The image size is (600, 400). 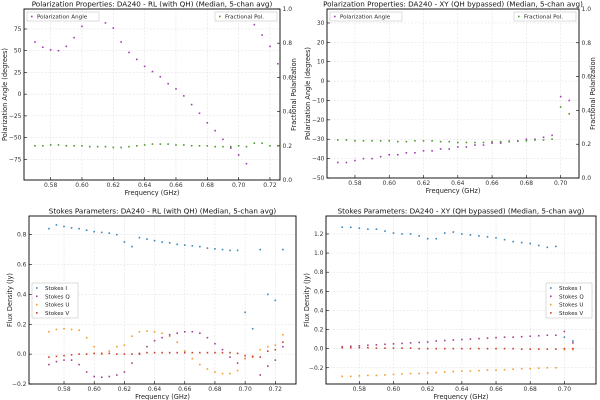 I want to click on y-tick-label: −0.2, so click(x=316, y=368).